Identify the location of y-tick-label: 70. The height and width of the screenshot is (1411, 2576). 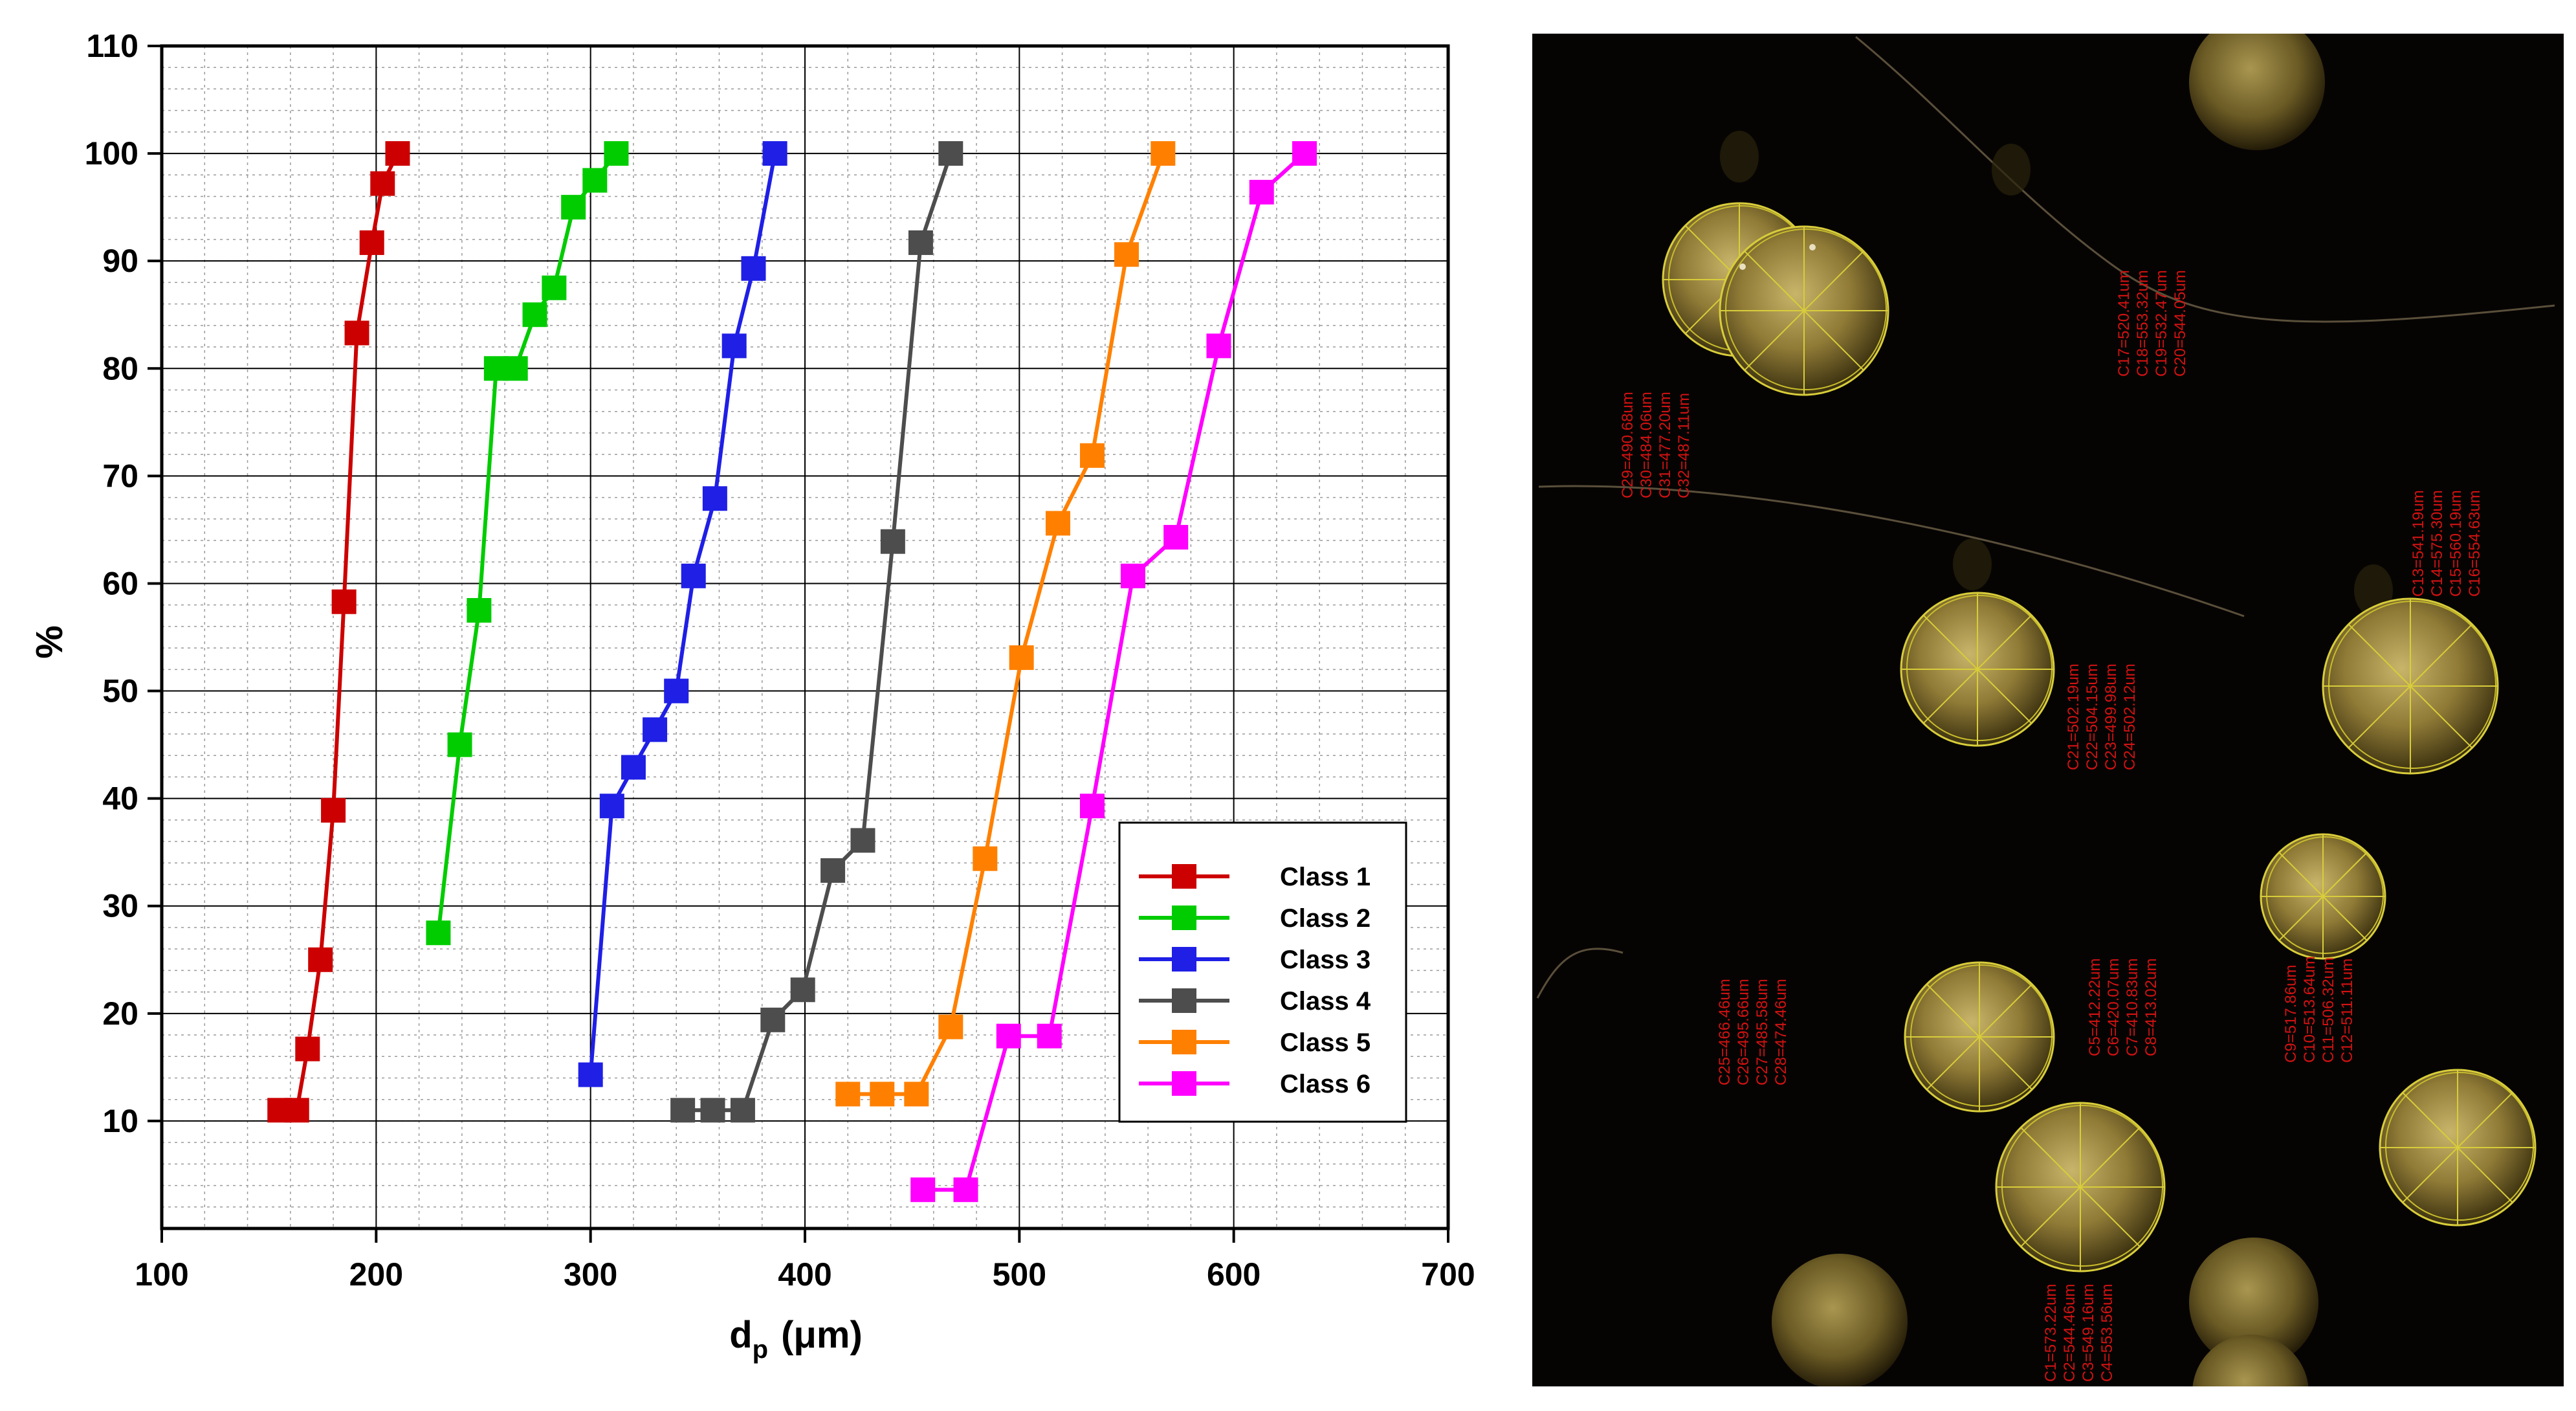
(120, 476).